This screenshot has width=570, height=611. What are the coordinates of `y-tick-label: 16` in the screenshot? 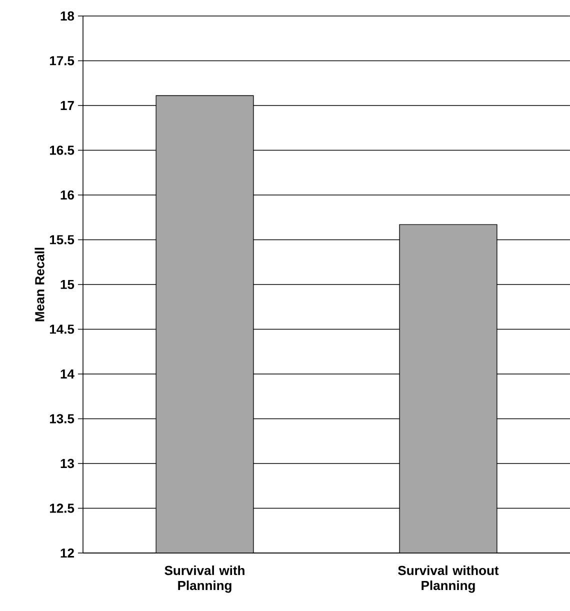 It's located at (67, 195).